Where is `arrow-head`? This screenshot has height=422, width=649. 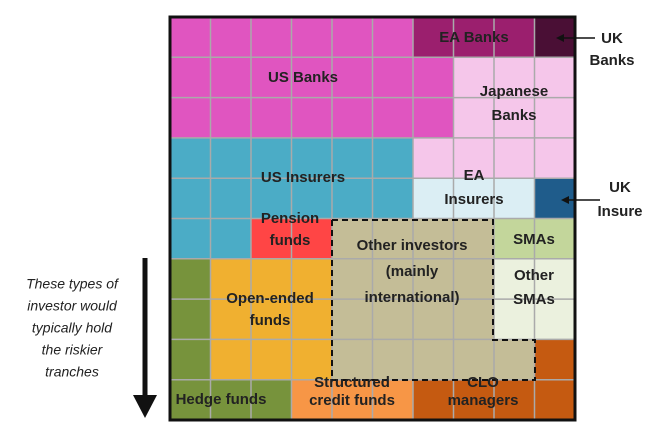 arrow-head is located at coordinates (560, 38).